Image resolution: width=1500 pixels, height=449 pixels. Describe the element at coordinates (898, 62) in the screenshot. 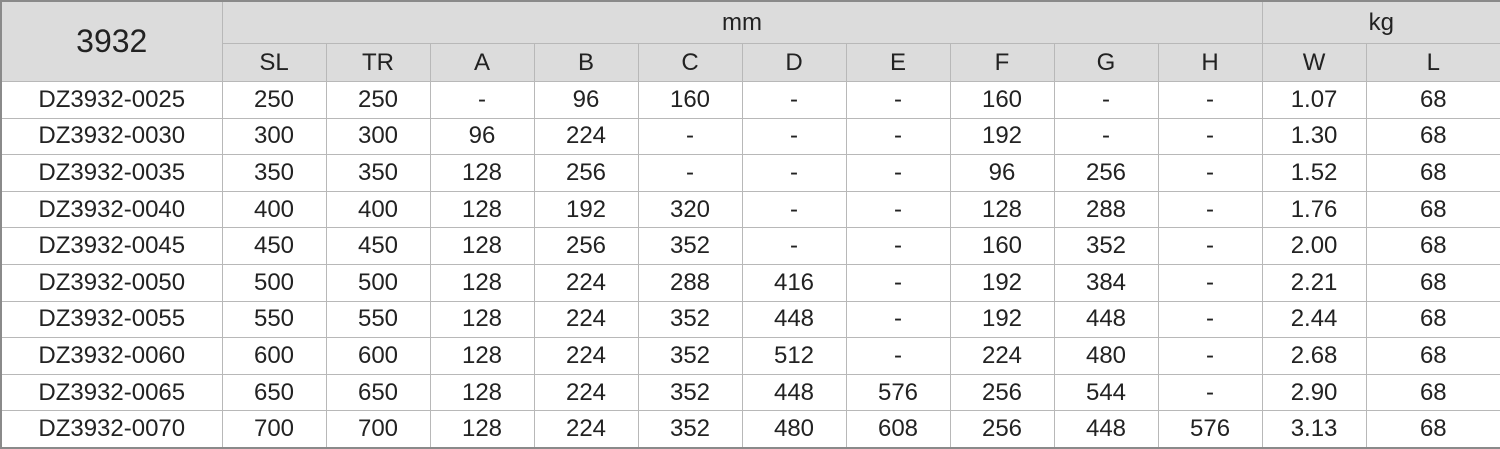

I see `column-header-e: E` at that location.